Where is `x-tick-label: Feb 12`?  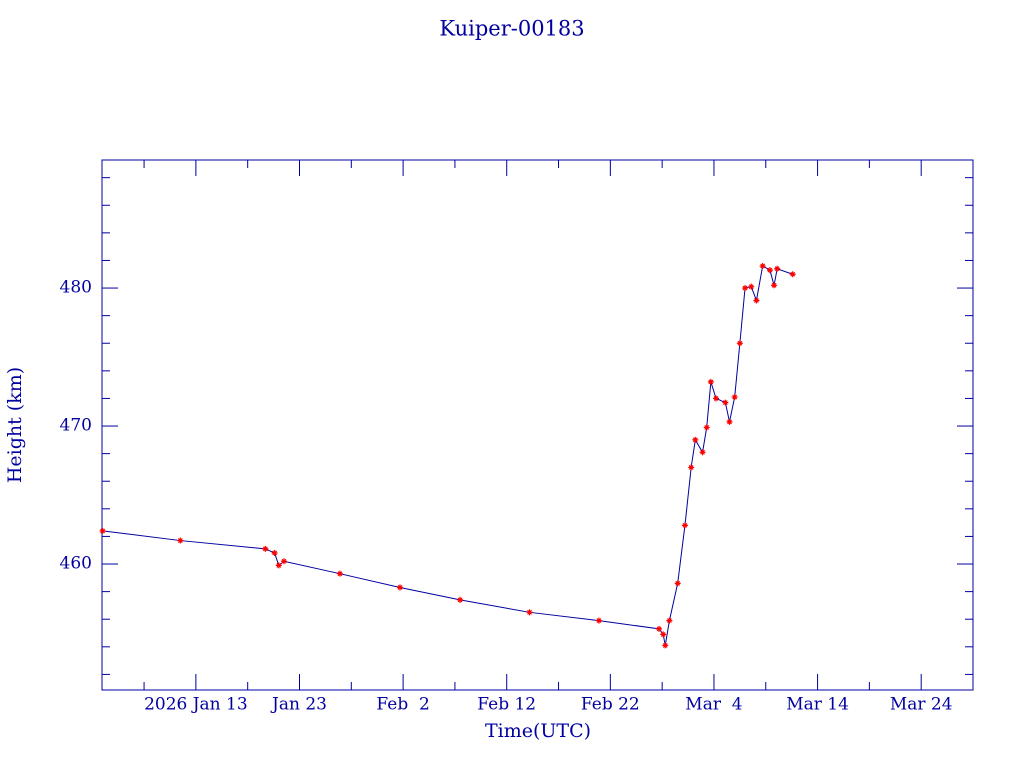 x-tick-label: Feb 12 is located at coordinates (506, 705).